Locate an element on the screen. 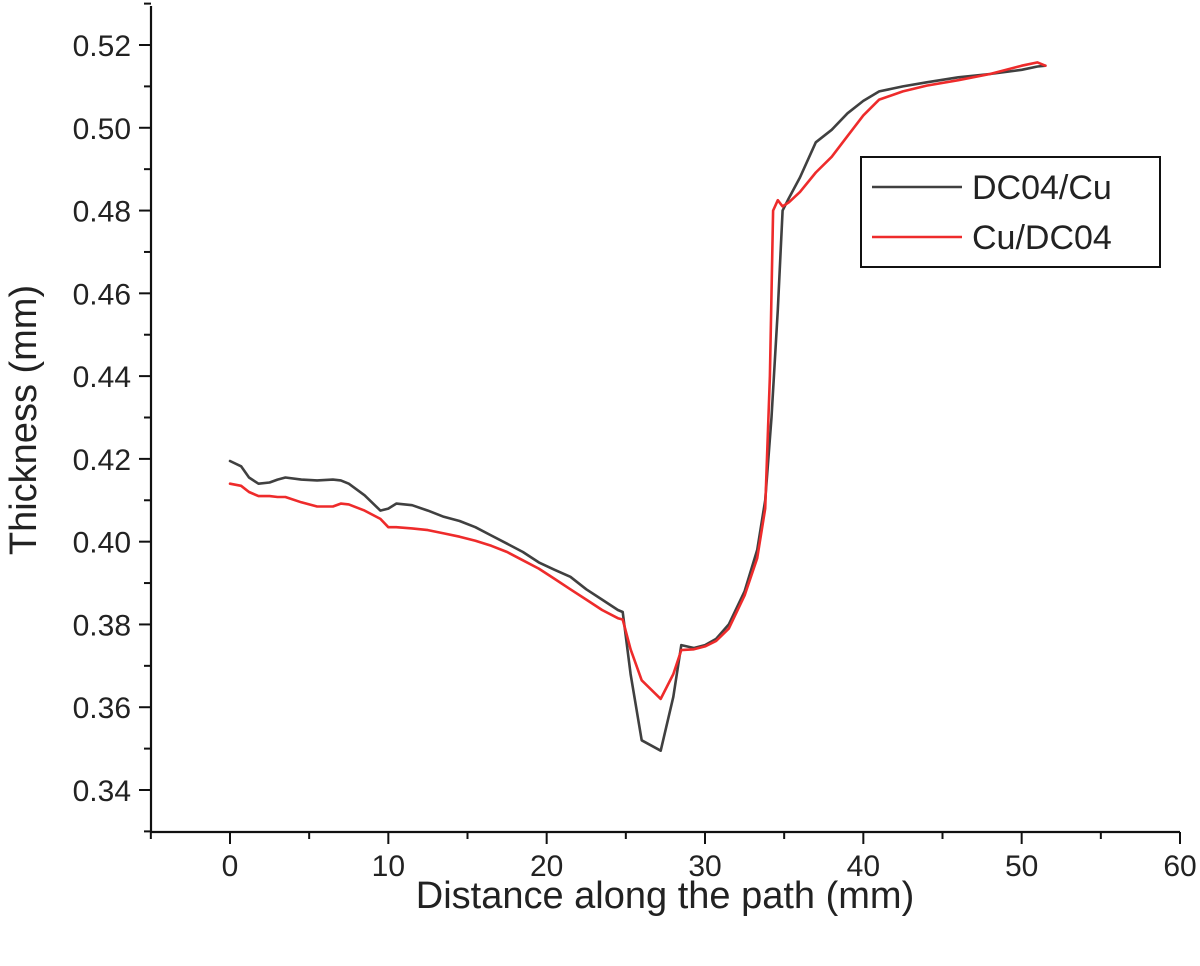 The image size is (1200, 966). legend-box is located at coordinates (1010, 212).